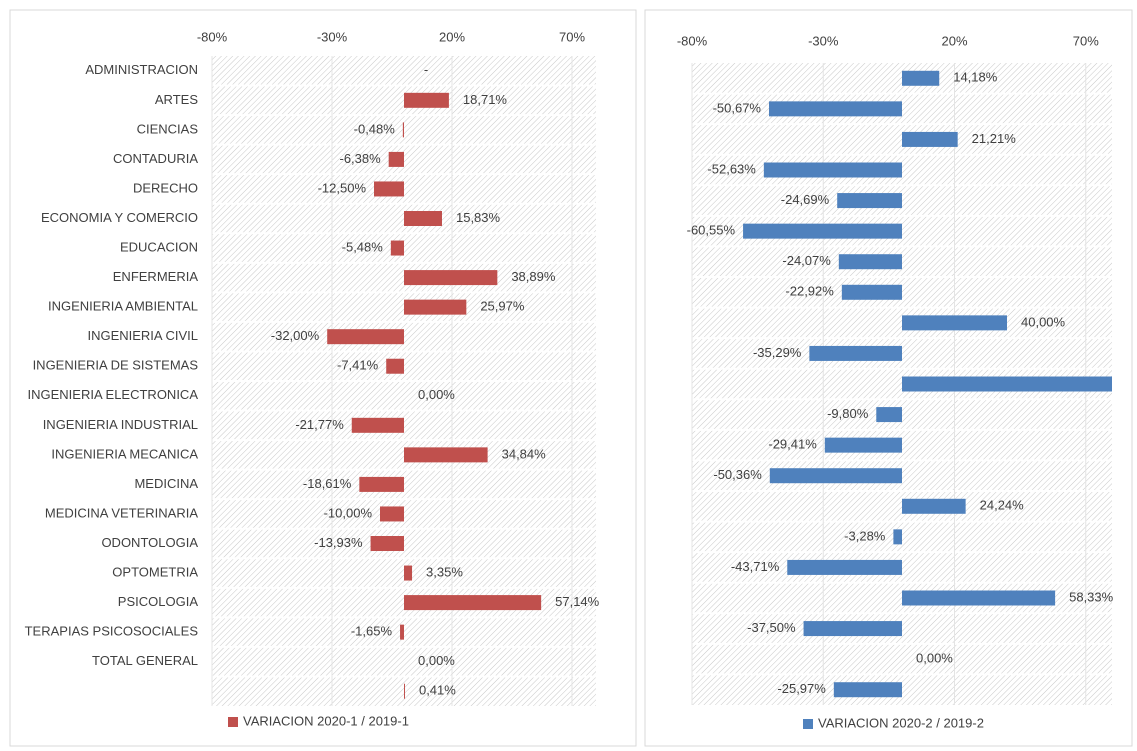 This screenshot has height=751, width=1137. Describe the element at coordinates (156, 276) in the screenshot. I see `category-label: ENFERMERIA` at that location.